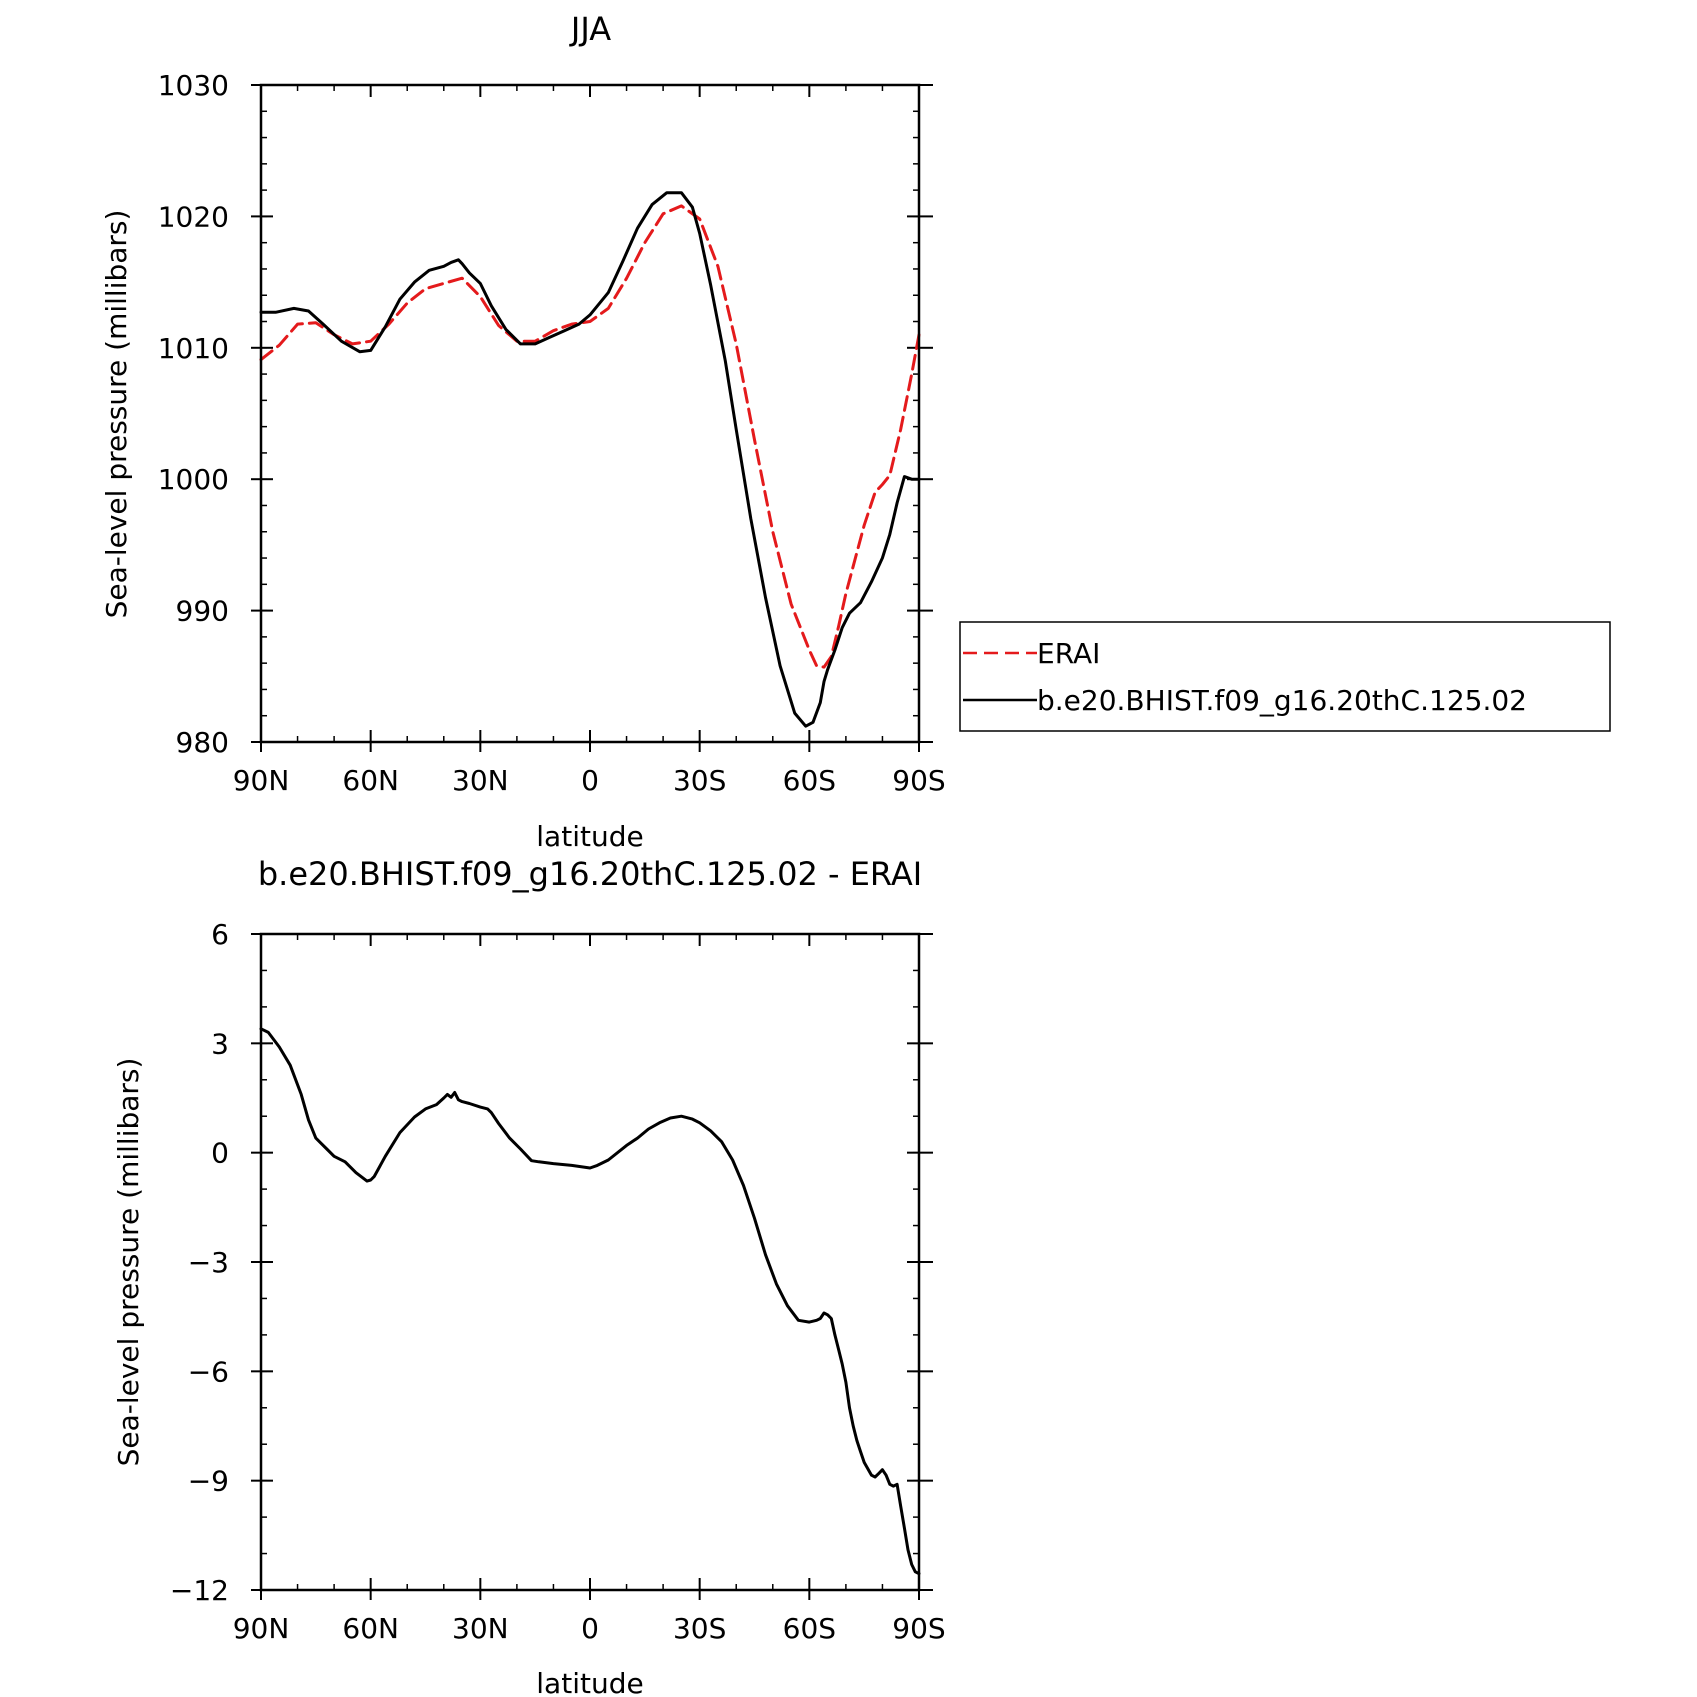 This screenshot has height=1697, width=1697. Describe the element at coordinates (193, 348) in the screenshot. I see `y-tick-label: 1010` at that location.